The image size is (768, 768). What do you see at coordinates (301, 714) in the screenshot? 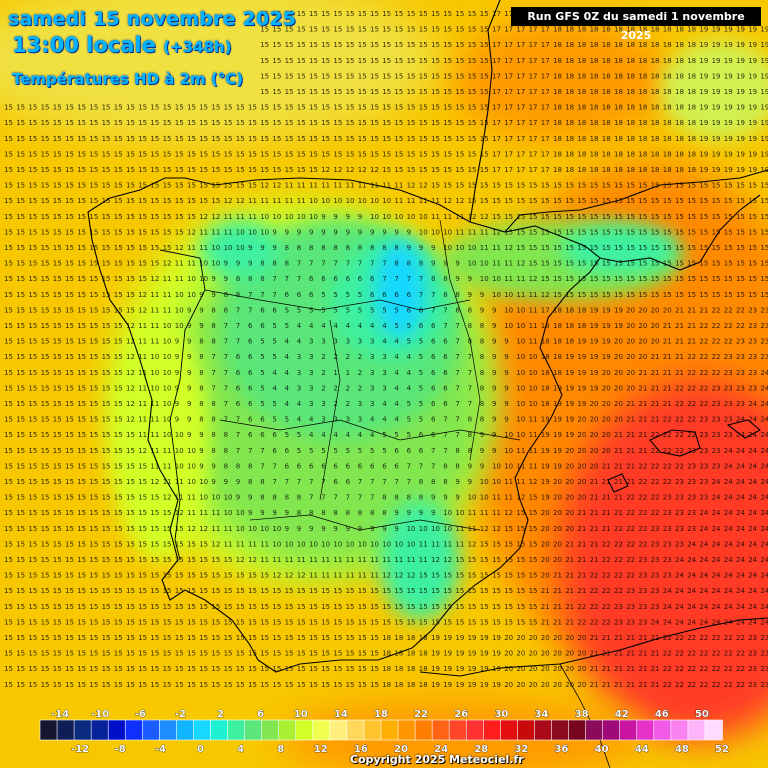
I see `scale-label-top: 10` at bounding box center [301, 714].